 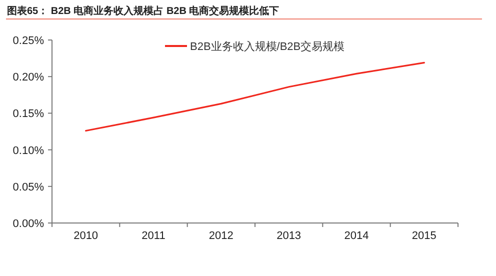 I want to click on x-tick-label: 2010, so click(x=86, y=236).